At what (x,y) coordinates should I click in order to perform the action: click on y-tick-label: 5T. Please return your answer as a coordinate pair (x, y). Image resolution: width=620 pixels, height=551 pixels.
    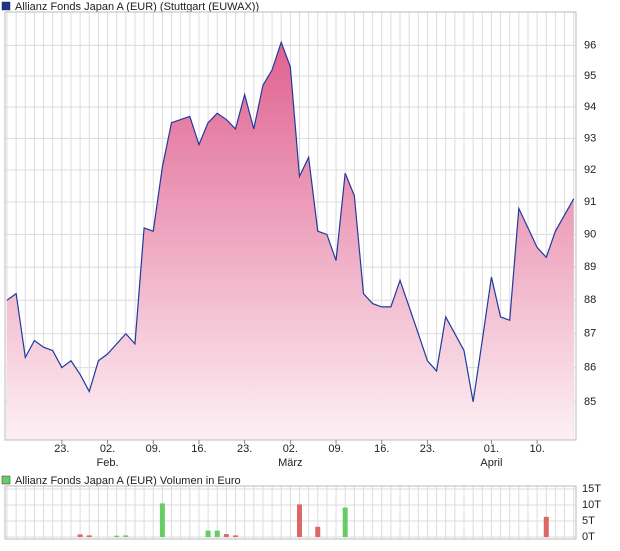
    Looking at the image, I should click on (588, 521).